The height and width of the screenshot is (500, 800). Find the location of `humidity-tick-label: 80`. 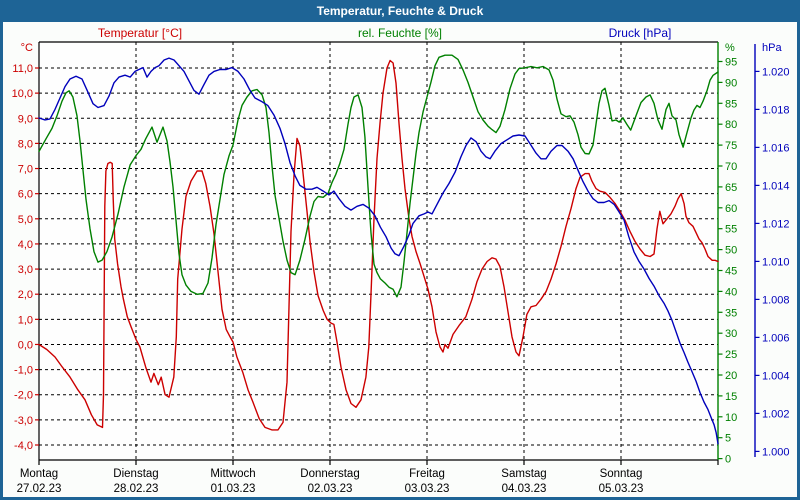

humidity-tick-label: 80 is located at coordinates (731, 125).